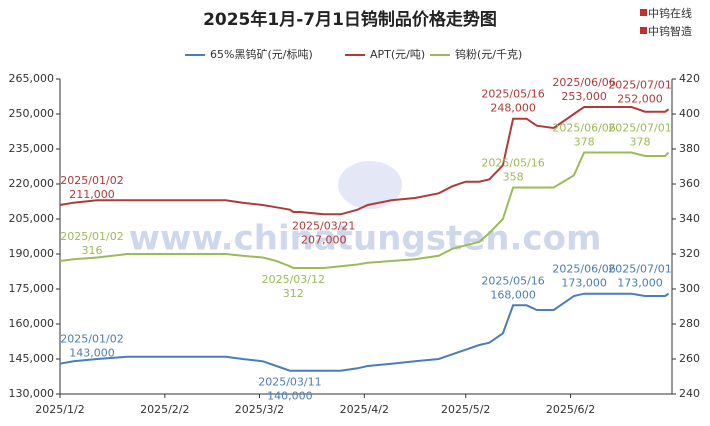 This screenshot has height=426, width=710. Describe the element at coordinates (259, 409) in the screenshot. I see `x-tick-label: 2025/3/2` at that location.